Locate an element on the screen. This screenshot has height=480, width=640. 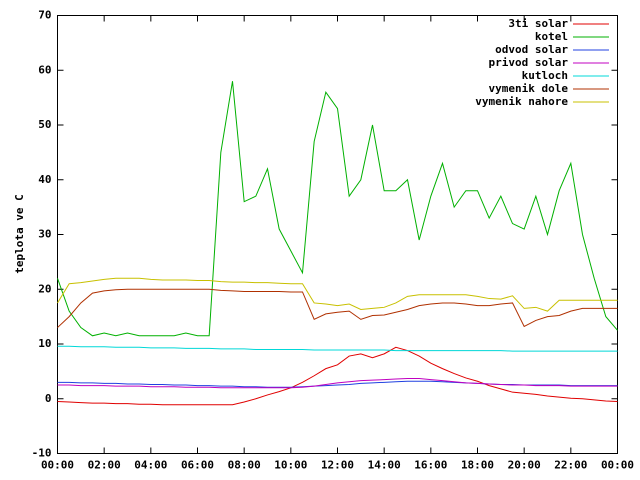
x-tick-label: 04:00 is located at coordinates (150, 465).